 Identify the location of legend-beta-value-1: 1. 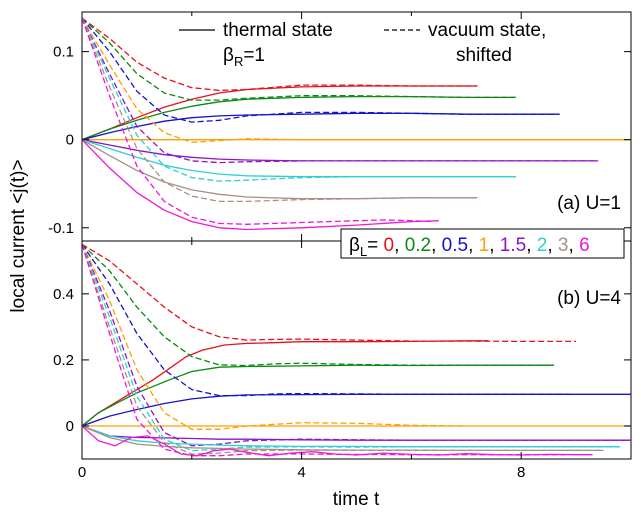
(484, 245).